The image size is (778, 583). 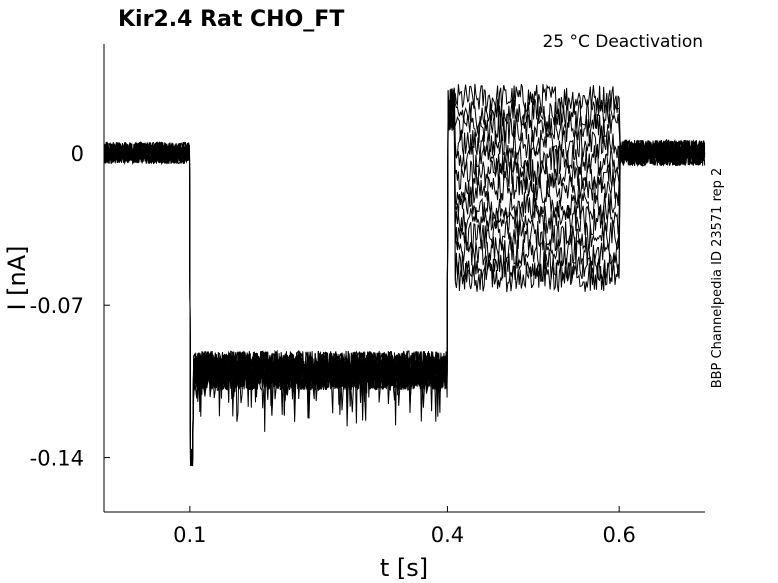 I want to click on y-tick-label: -0.14, so click(x=57, y=459).